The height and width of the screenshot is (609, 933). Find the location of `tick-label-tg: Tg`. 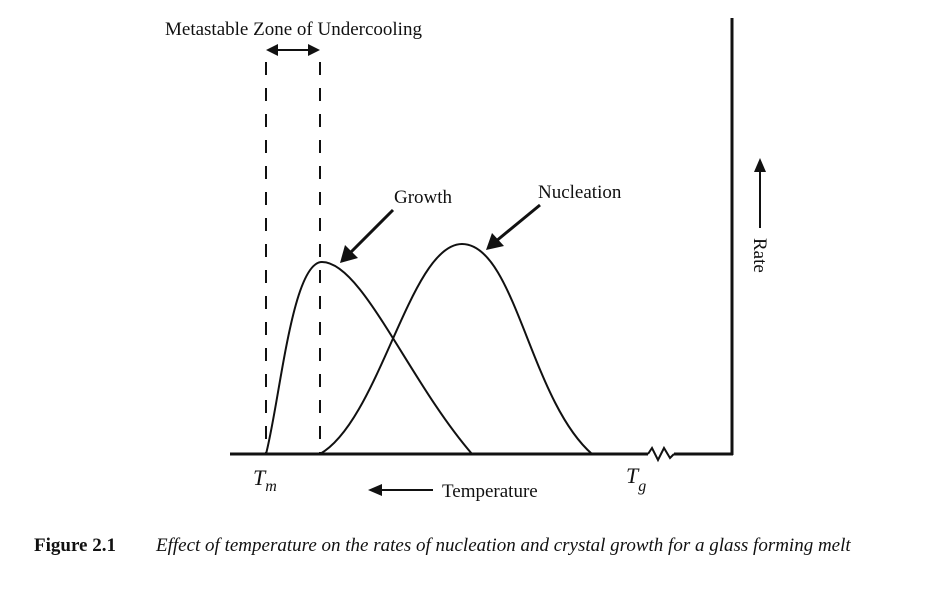

tick-label-tg: Tg is located at coordinates (636, 479).